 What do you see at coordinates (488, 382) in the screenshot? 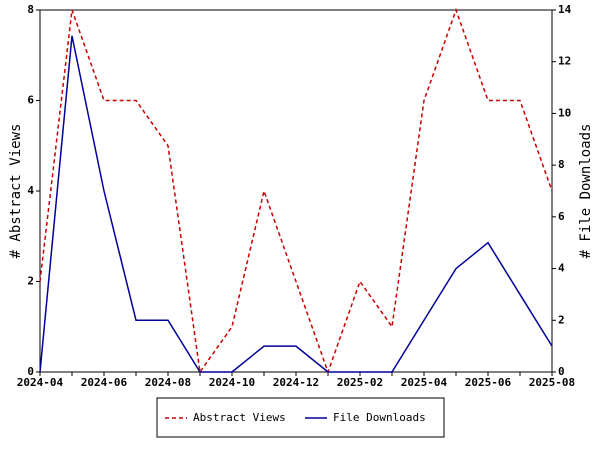
I see `x-tick-label: 2025-06` at bounding box center [488, 382].